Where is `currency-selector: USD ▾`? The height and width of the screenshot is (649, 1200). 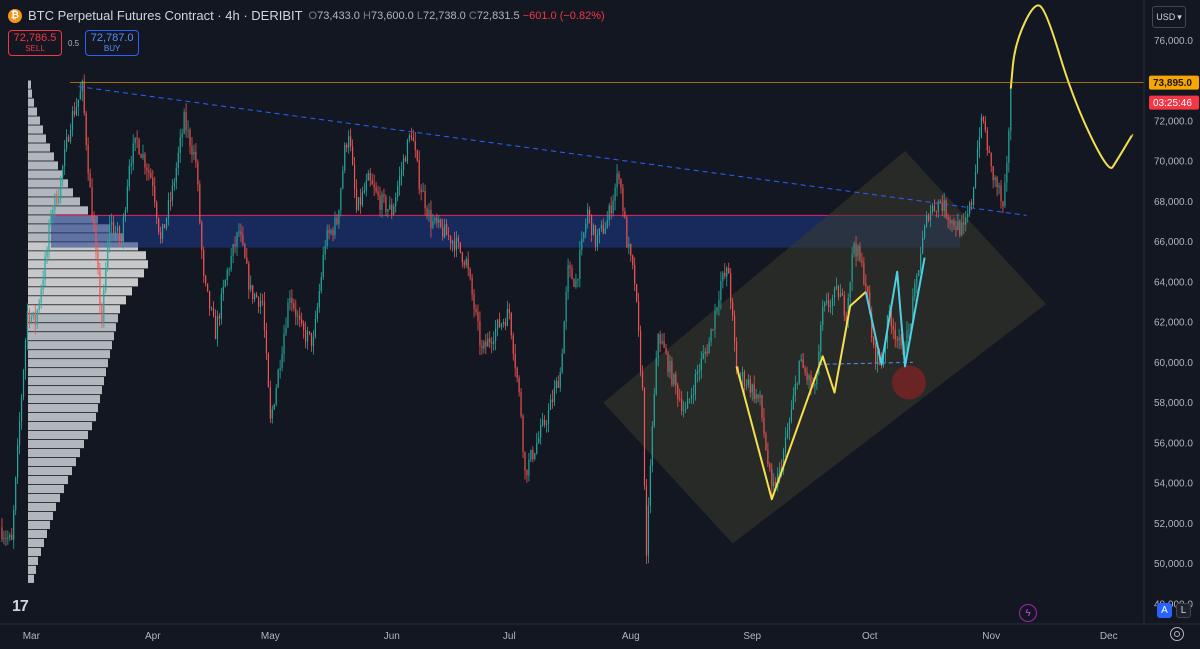
currency-selector: USD ▾ is located at coordinates (1169, 17).